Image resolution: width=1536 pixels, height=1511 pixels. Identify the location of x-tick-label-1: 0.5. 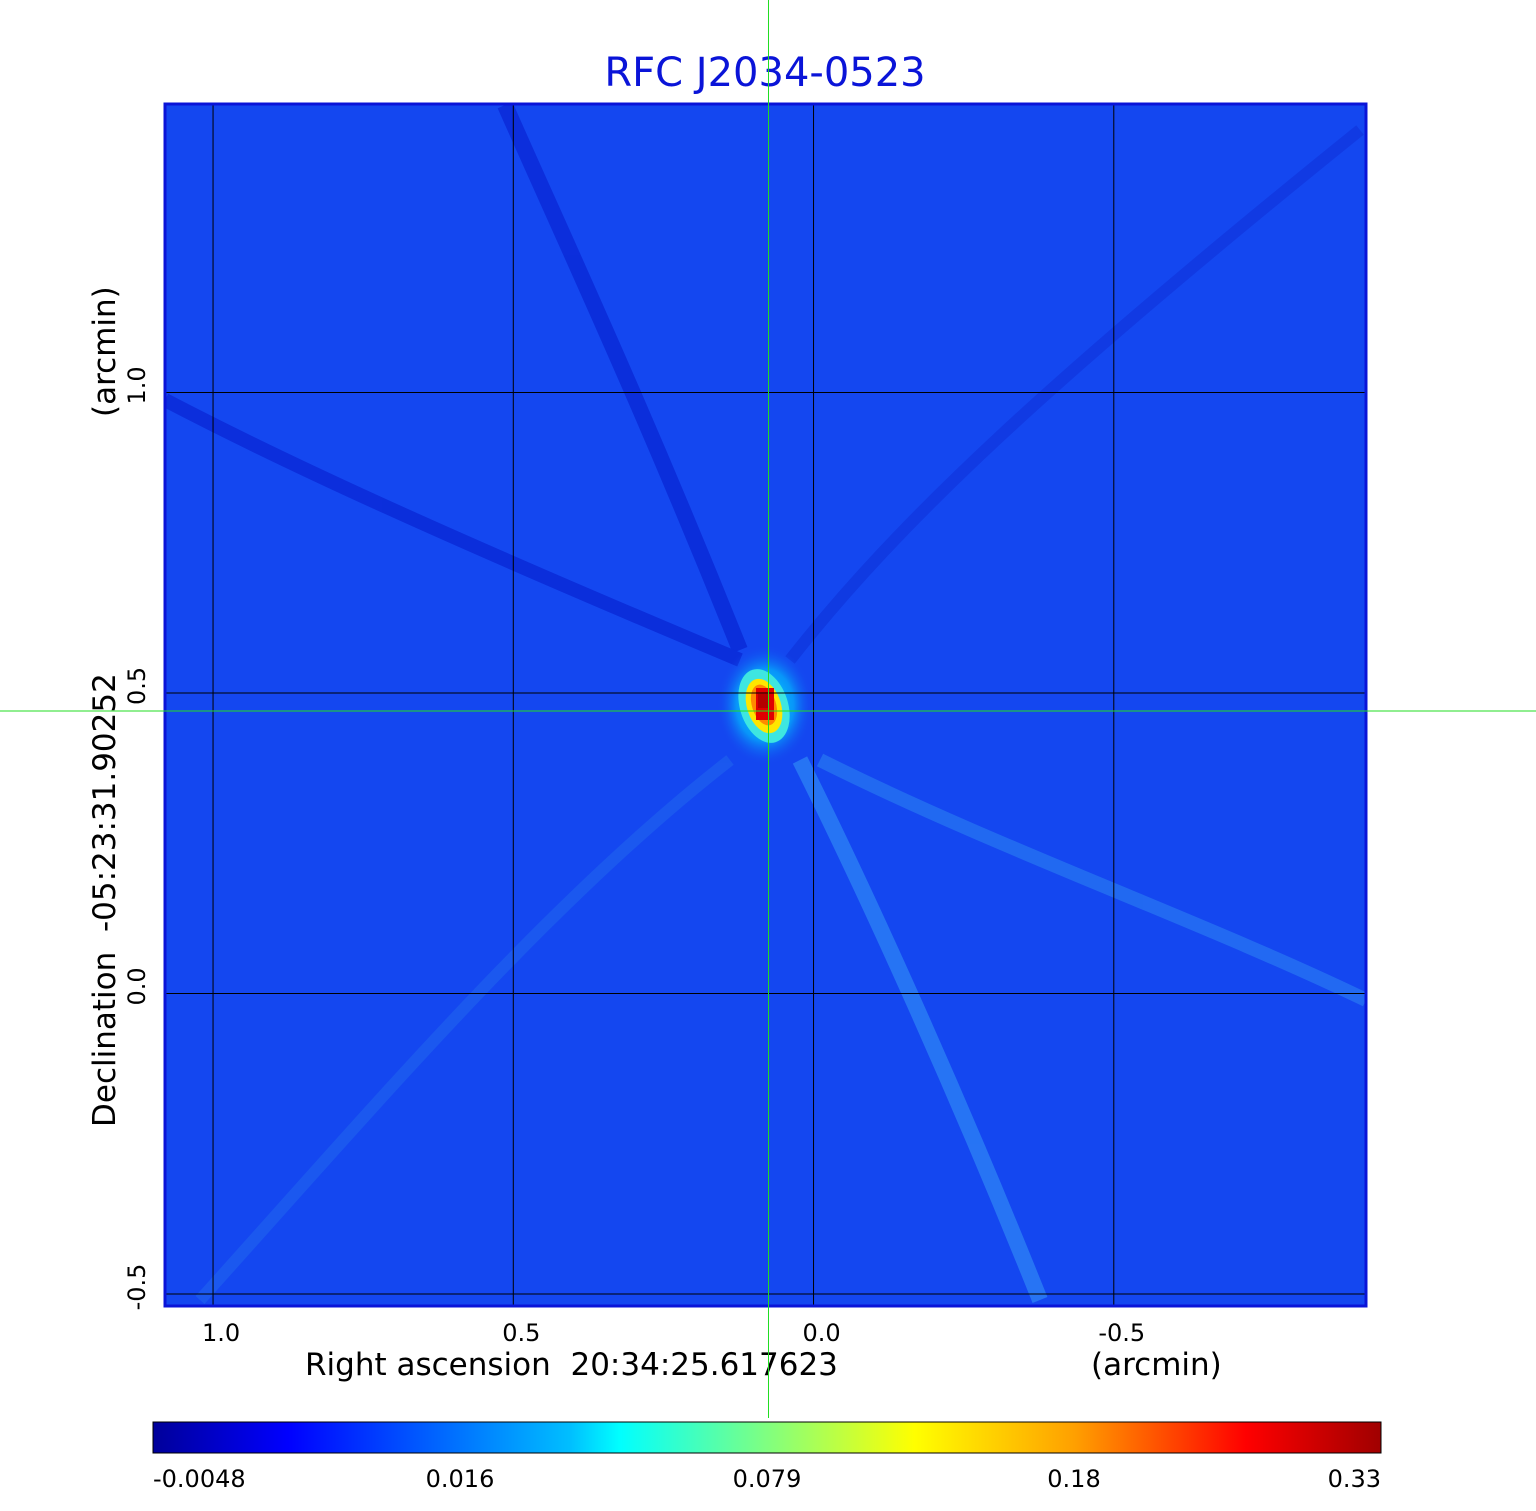
(521, 1333).